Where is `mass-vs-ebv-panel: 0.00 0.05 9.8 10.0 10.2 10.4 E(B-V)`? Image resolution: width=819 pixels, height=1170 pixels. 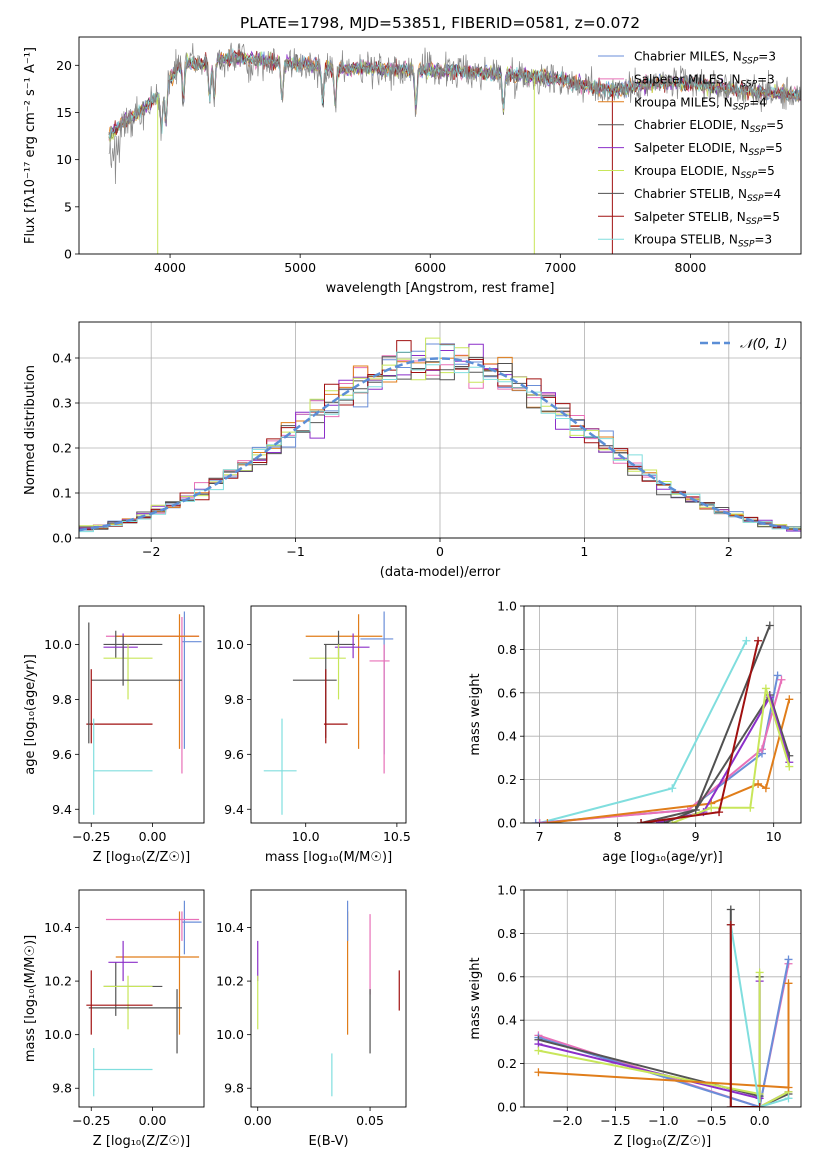
mass-vs-ebv-panel: 0.00 0.05 9.8 10.0 10.2 10.4 E(B-V) is located at coordinates (311, 1019).